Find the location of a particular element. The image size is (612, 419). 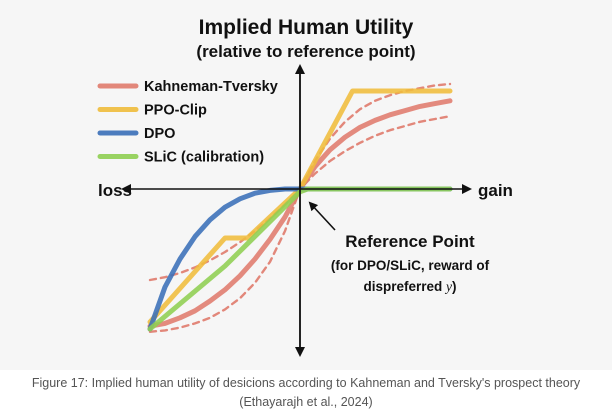

x-axis-loss-label: loss is located at coordinates (115, 190).